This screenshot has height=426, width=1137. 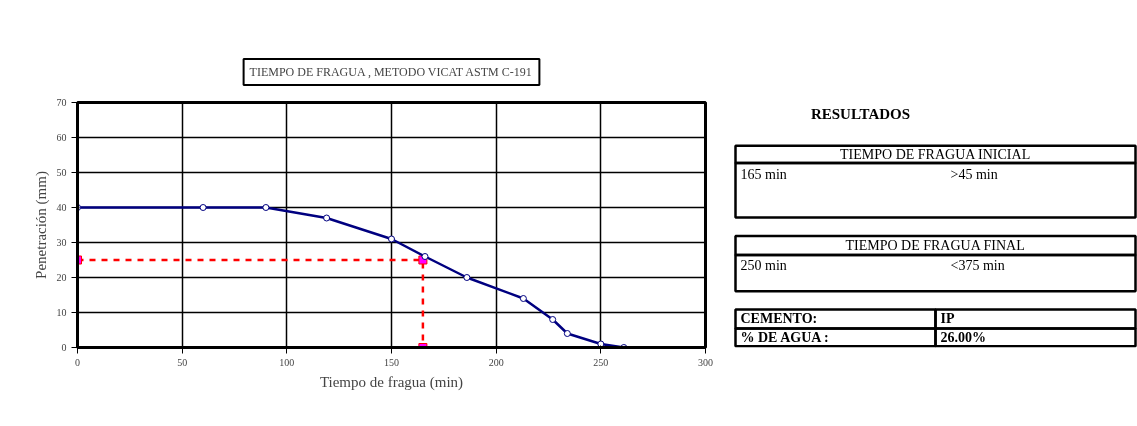 I want to click on chart-title: TIEMPO DE FRAGUA , METODO VICAT ASTM C-191, so click(x=390, y=72).